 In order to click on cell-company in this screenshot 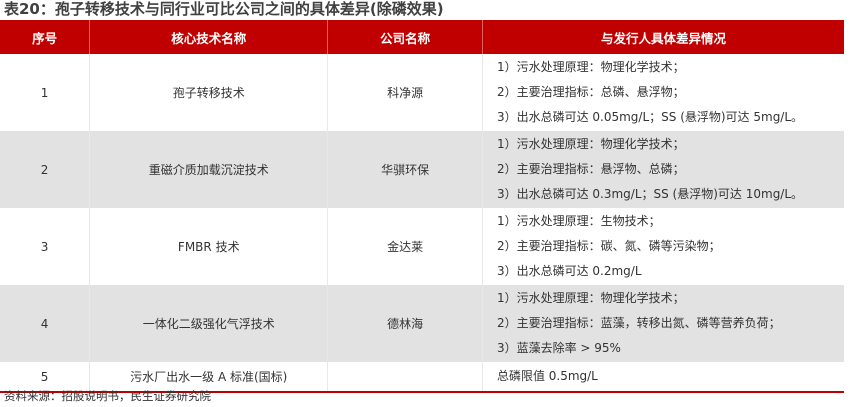, I will do `click(405, 377)`.